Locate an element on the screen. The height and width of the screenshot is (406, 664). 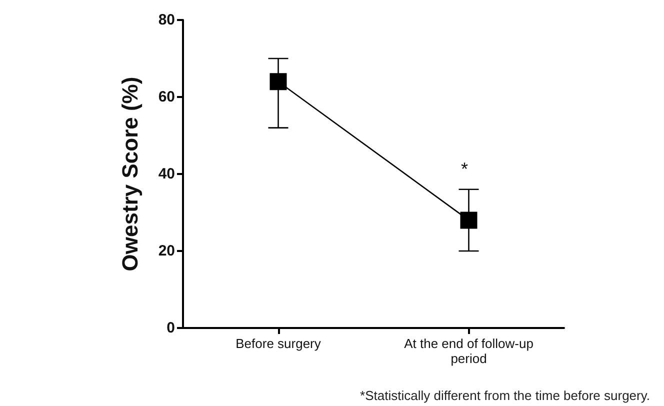
text: *Statistically different from the time before surgery. is located at coordinates (505, 395).